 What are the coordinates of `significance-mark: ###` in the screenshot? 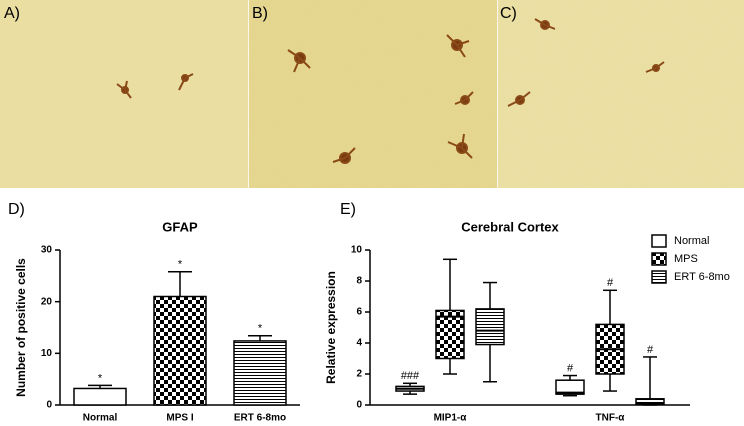 It's located at (410, 376).